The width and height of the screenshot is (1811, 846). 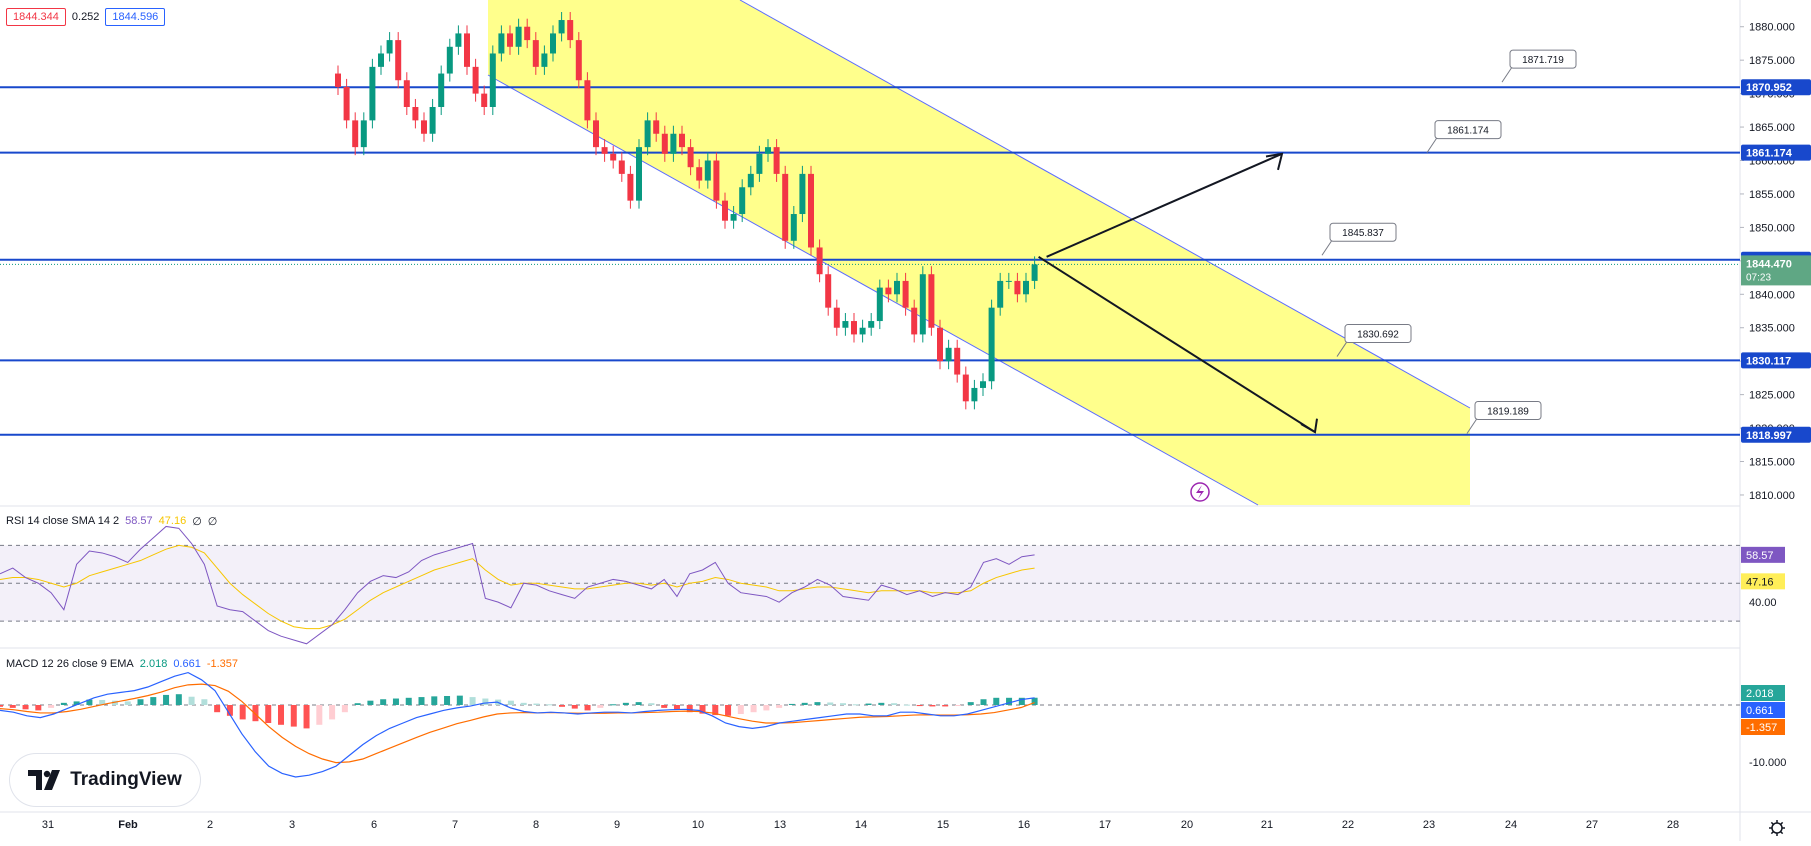 I want to click on rsi-legend: RSI 14 close SMA 14 2 58.57 47.16 ∅ ∅, so click(x=111, y=521).